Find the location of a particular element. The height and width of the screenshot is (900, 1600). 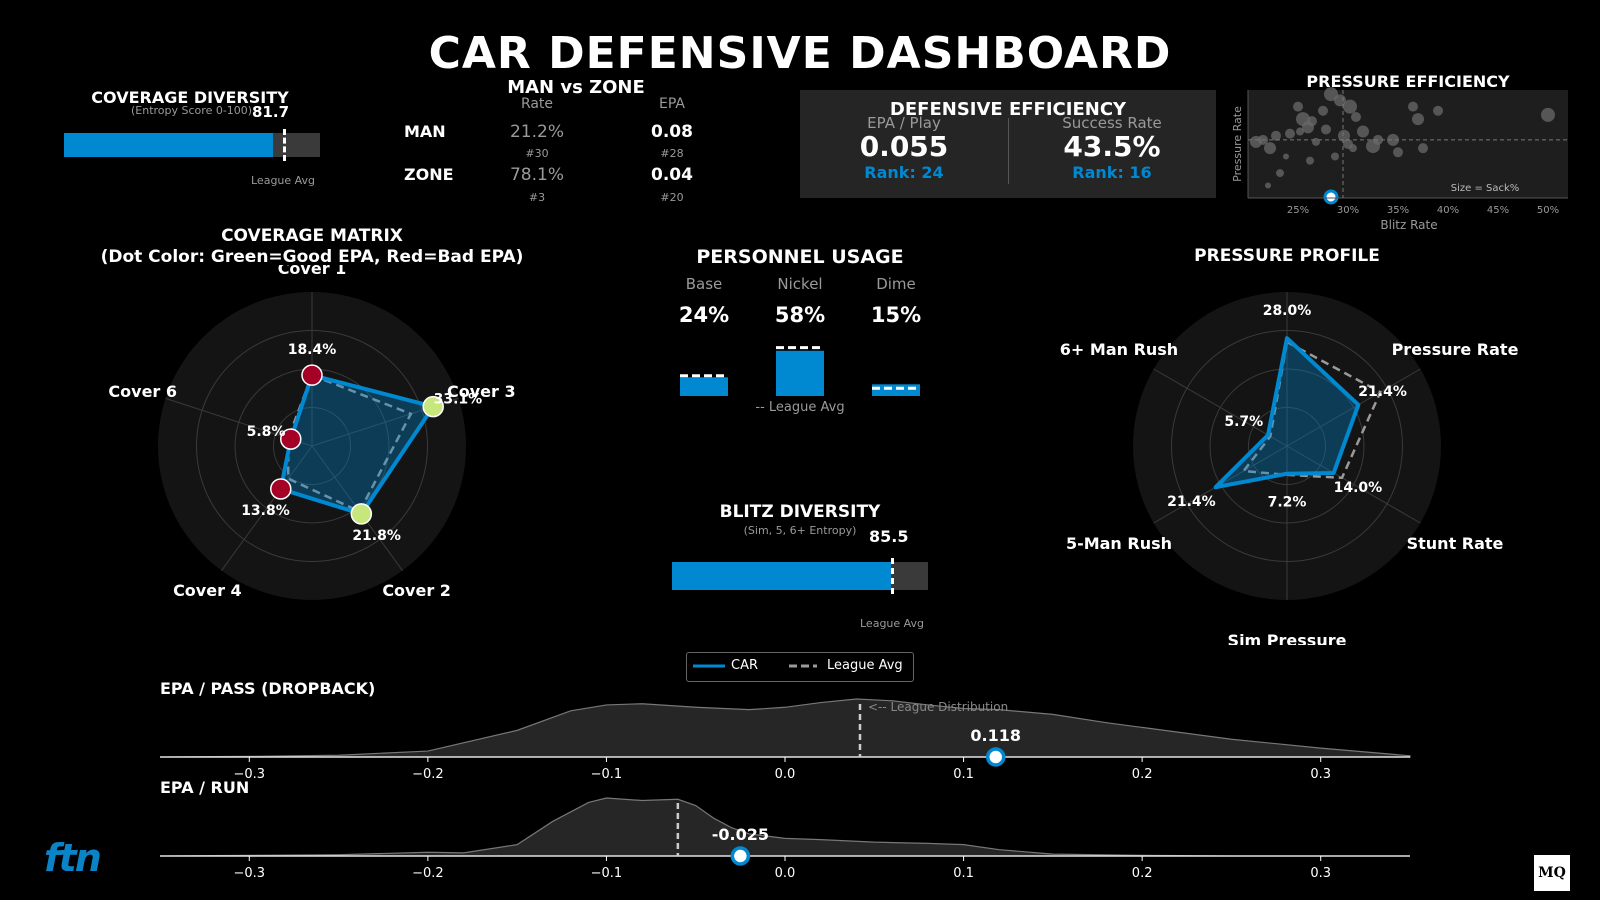

blitz-diversity-avg-label: League Avg is located at coordinates (892, 623).